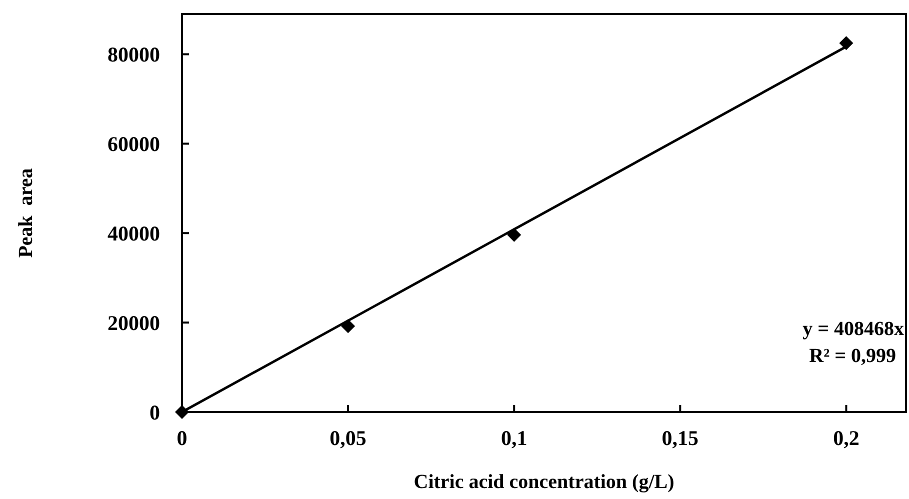 The width and height of the screenshot is (909, 499). Describe the element at coordinates (680, 438) in the screenshot. I see `x-tick-label: 0,15` at that location.